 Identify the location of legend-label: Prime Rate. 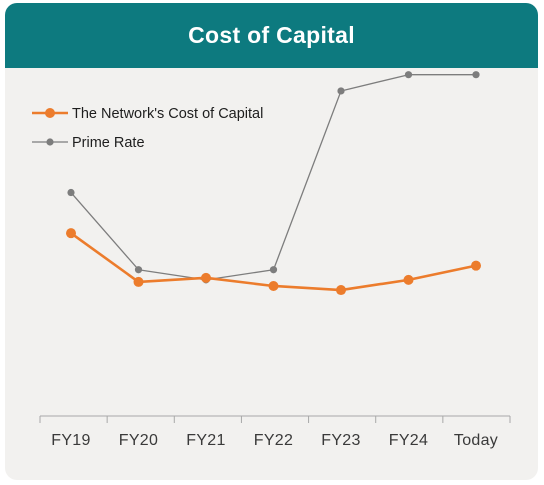
(108, 143).